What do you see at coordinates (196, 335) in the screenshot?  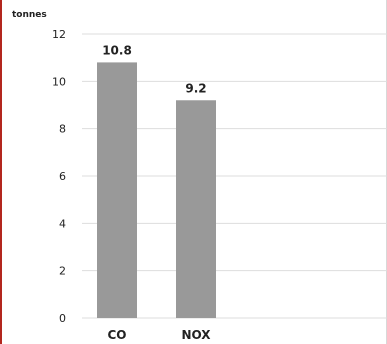 I see `x-category-label: NOX` at bounding box center [196, 335].